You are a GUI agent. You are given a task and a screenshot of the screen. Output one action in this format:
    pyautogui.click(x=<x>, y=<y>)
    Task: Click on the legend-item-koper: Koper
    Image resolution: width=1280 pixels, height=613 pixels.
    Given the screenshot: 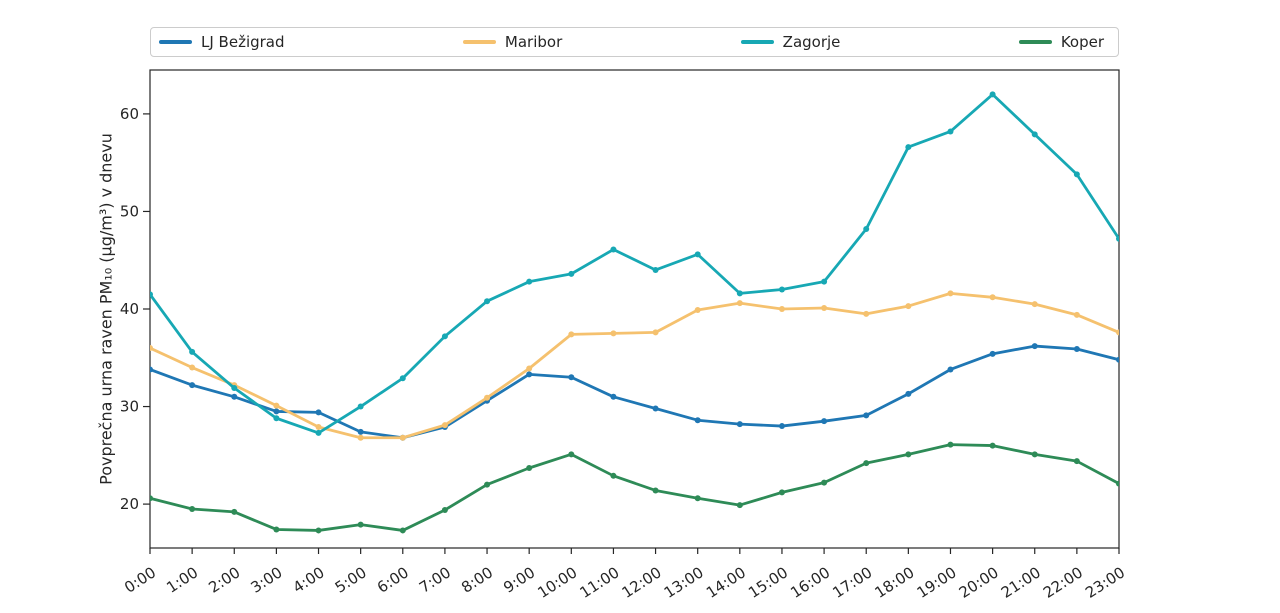 What is the action you would take?
    pyautogui.click(x=1061, y=41)
    